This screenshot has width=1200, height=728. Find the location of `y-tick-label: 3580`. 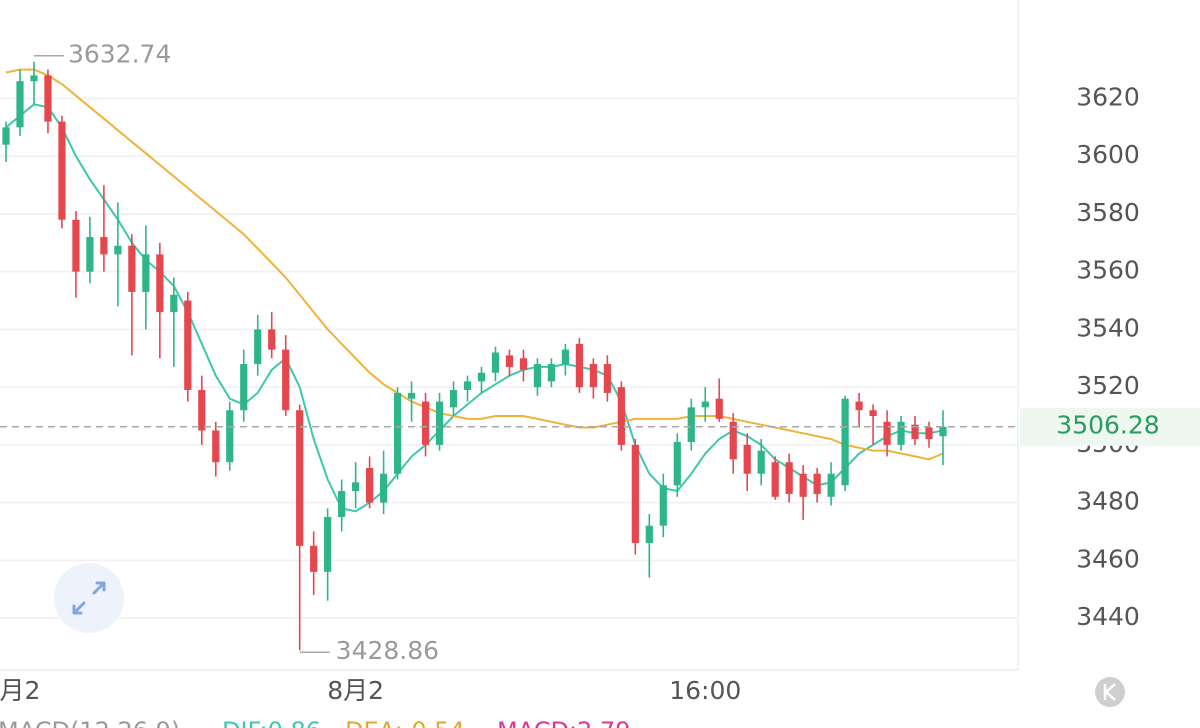

y-tick-label: 3580 is located at coordinates (1108, 212).